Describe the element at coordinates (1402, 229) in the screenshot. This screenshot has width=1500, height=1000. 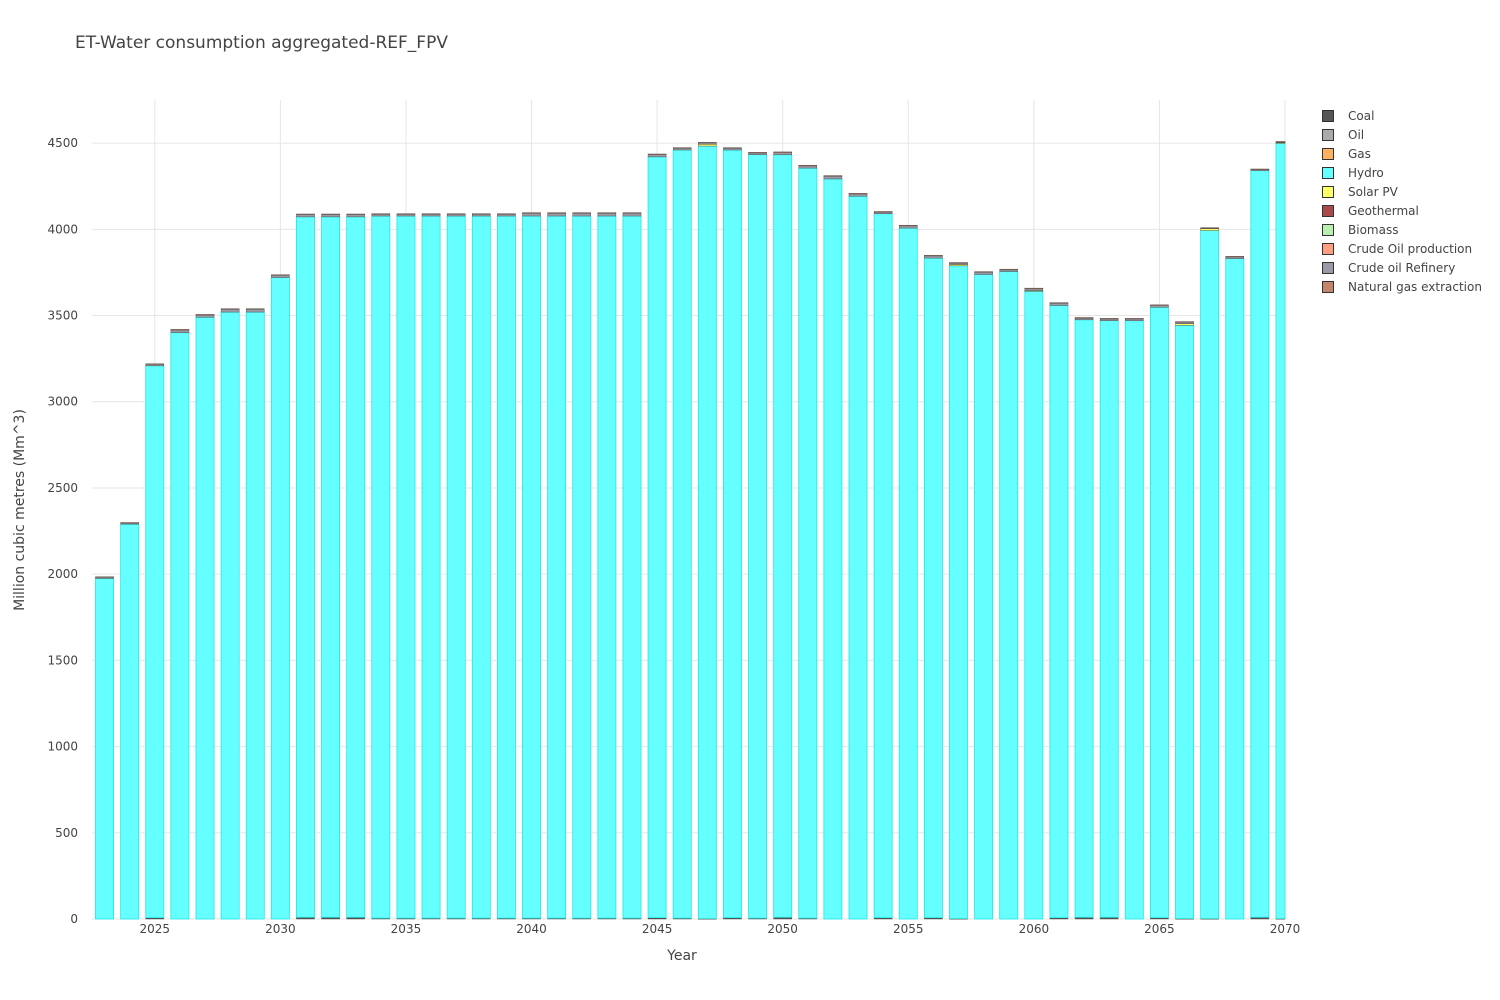
I see `legend-item-biomass: Biomass` at that location.